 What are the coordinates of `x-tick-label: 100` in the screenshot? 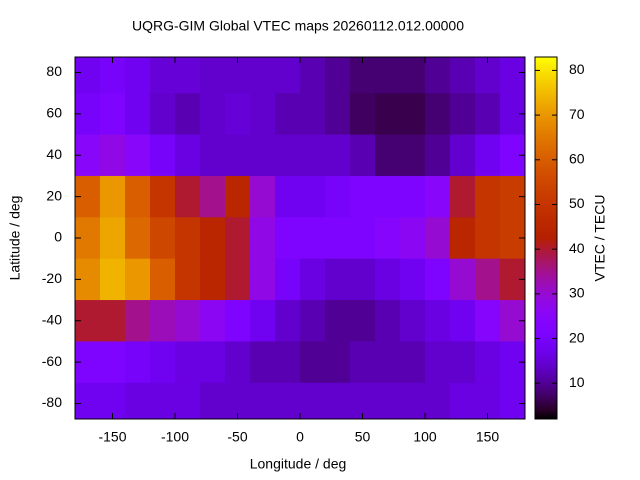 It's located at (425, 437).